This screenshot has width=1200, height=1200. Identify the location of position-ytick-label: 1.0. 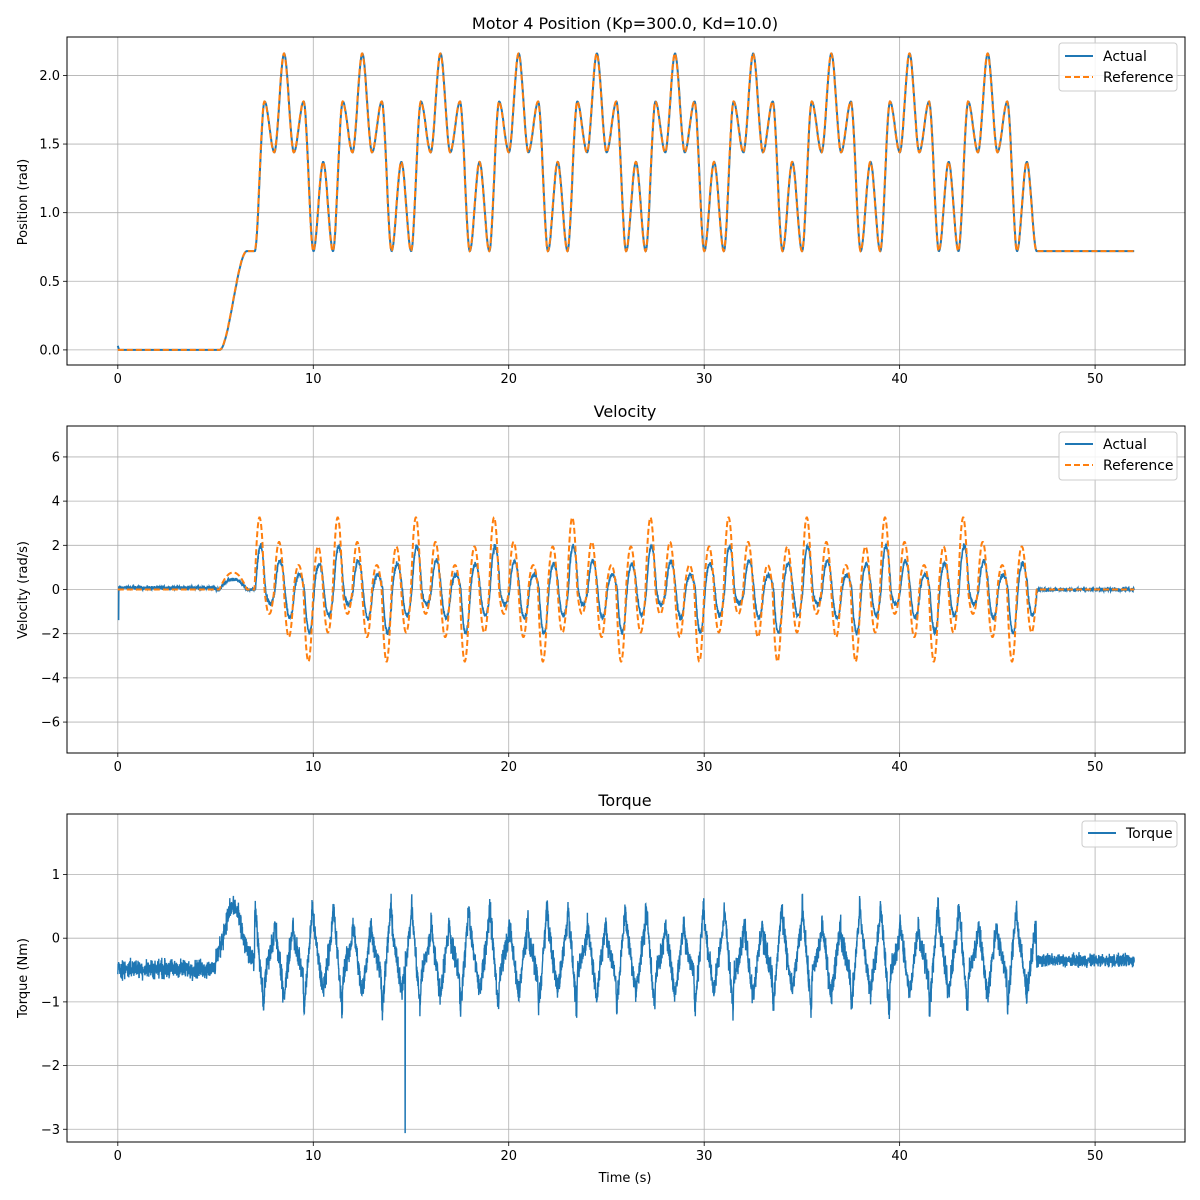
(49, 213).